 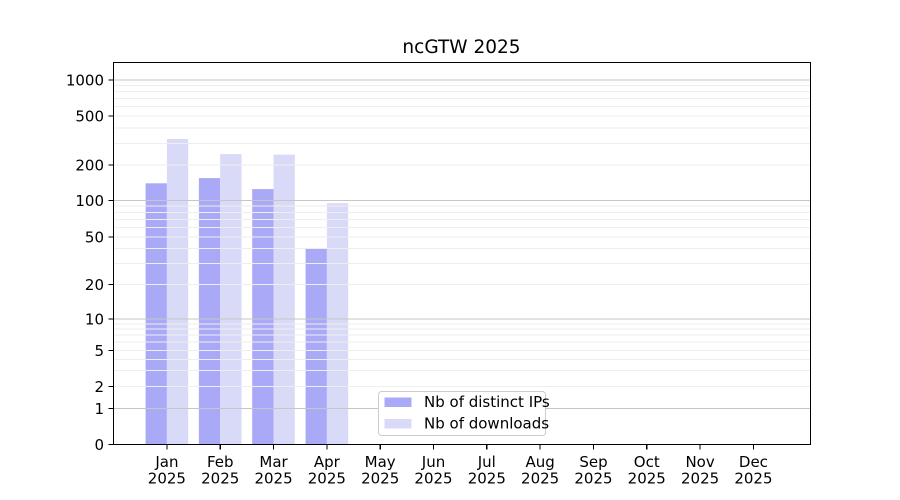 What do you see at coordinates (593, 462) in the screenshot?
I see `x-tick-label: Sep` at bounding box center [593, 462].